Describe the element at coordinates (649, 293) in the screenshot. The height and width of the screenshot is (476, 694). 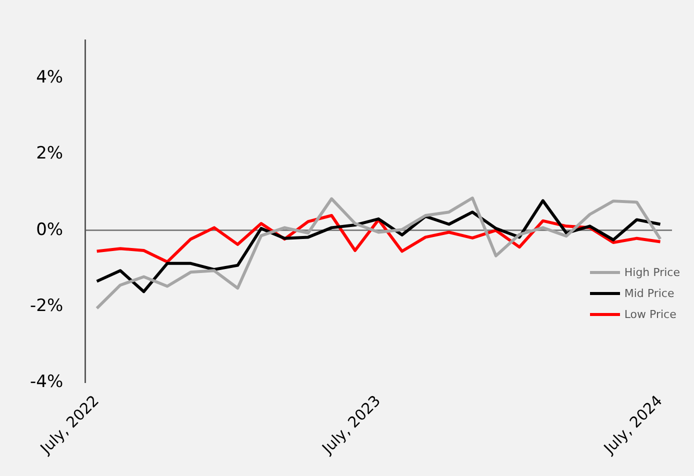
I see `legend-label: Mid Price` at that location.